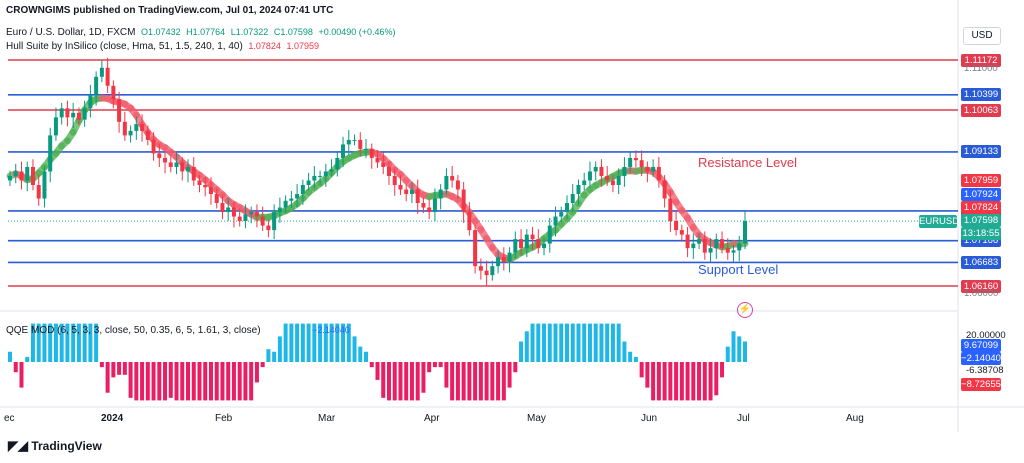 Image resolution: width=1024 pixels, height=463 pixels. I want to click on currency-button: USD, so click(982, 36).